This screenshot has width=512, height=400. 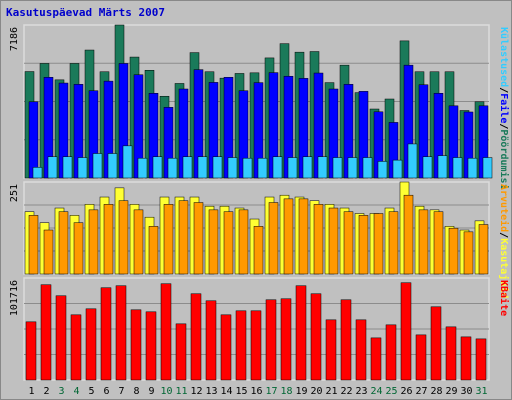 What do you see at coordinates (503, 126) in the screenshot?
I see `legend-entry-top-3: /` at bounding box center [503, 126].